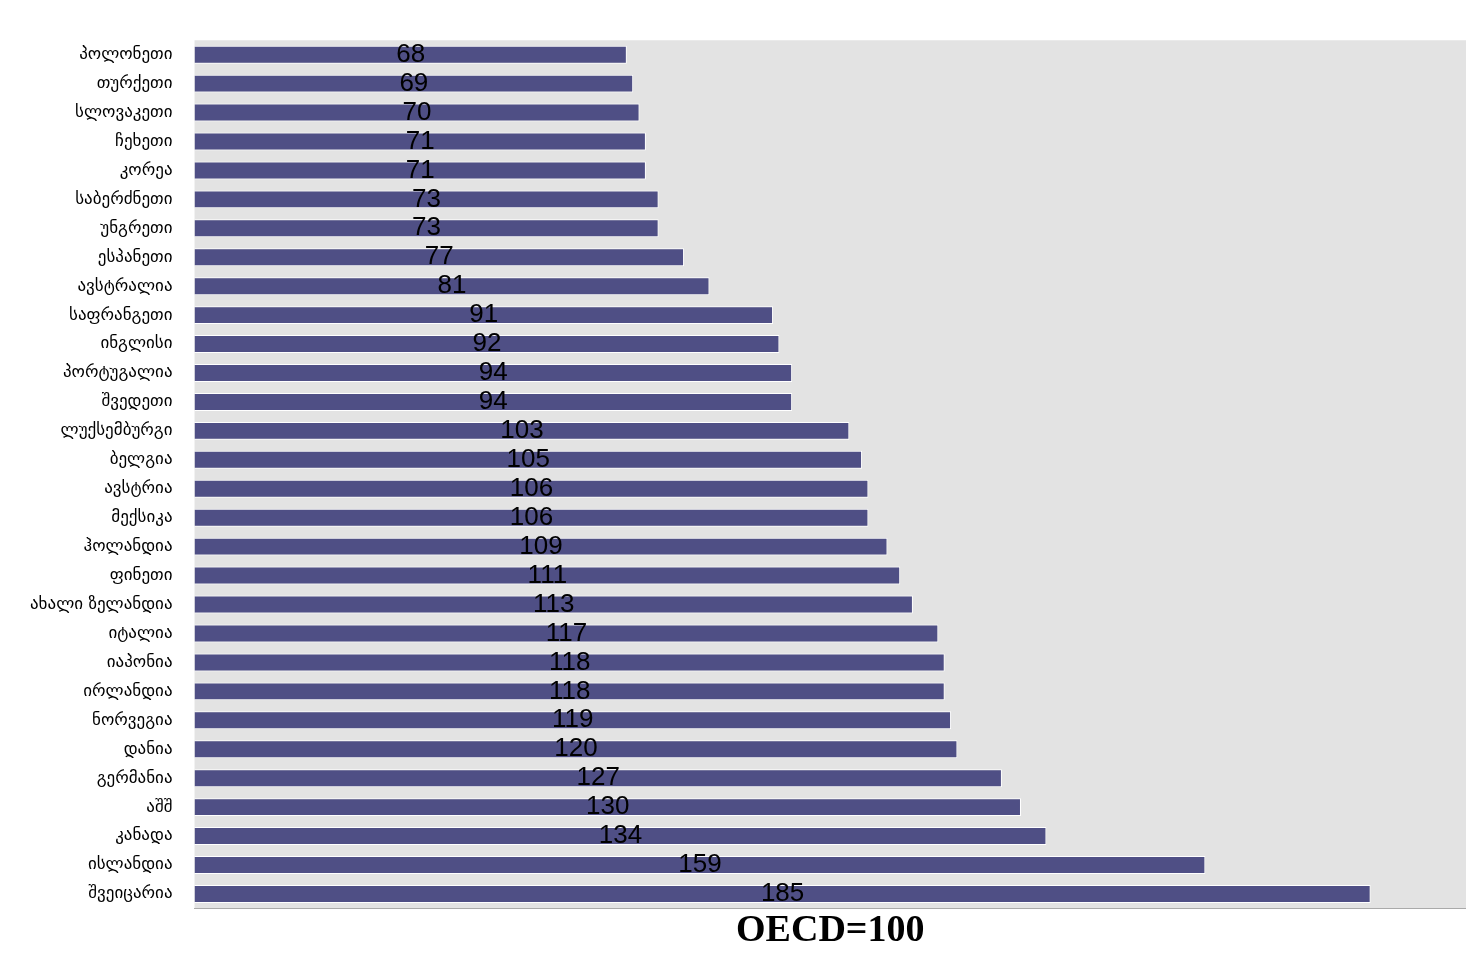  I want to click on y-tick-label: საფრანგეთი, so click(121, 313).